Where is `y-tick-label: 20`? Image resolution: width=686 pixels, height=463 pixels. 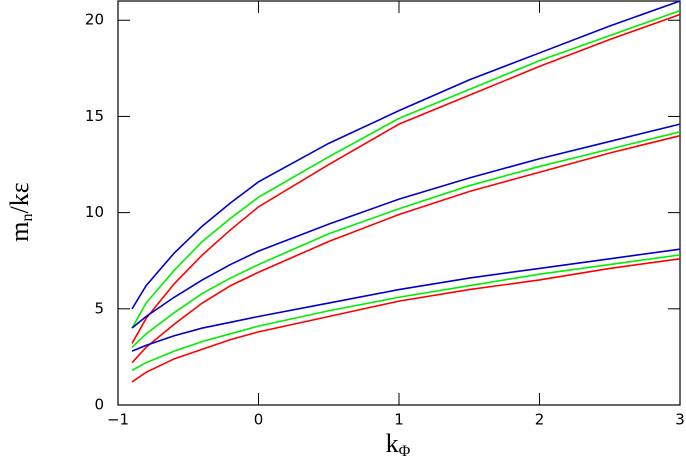 y-tick-label: 20 is located at coordinates (94, 20).